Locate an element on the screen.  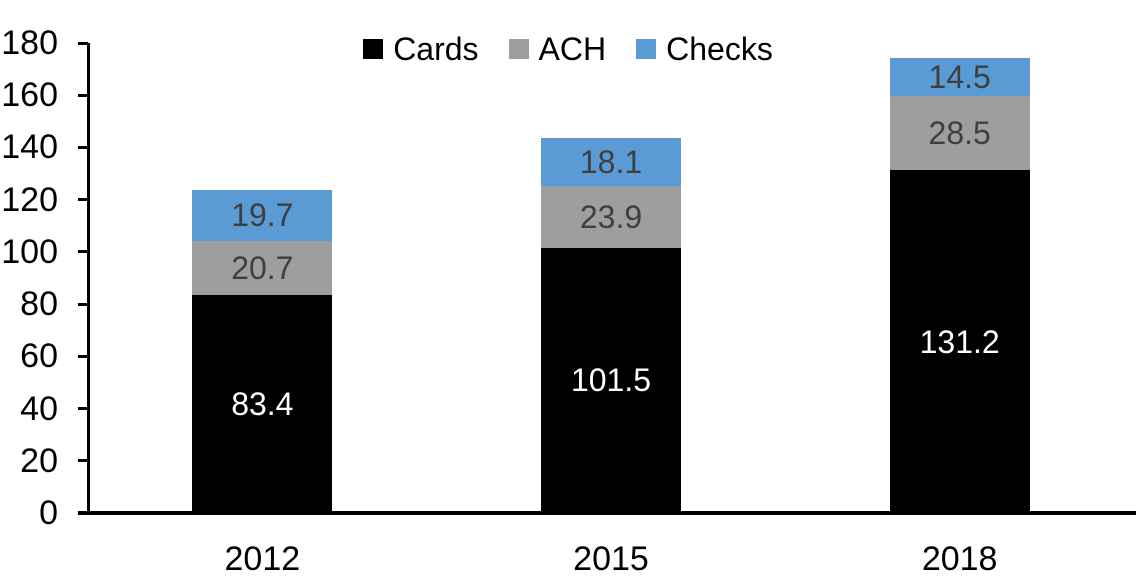
bar-segment-2012-cards: 83.4 is located at coordinates (262, 404).